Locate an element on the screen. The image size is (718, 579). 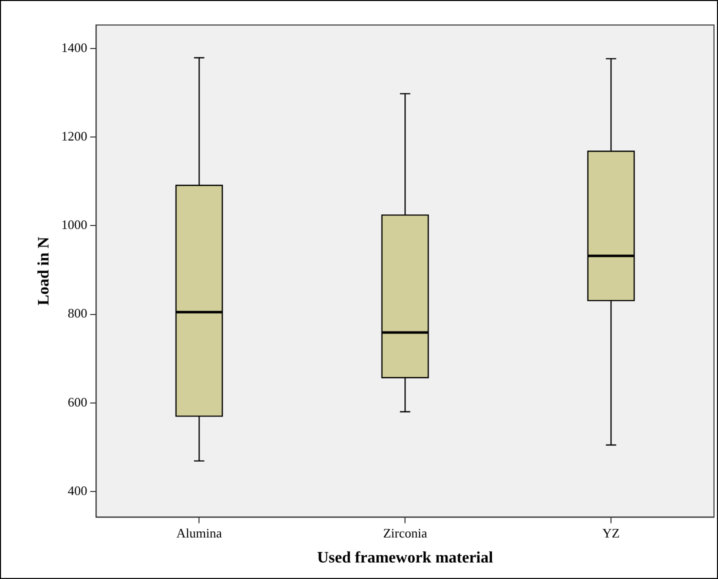
y-tick-label: 1000 is located at coordinates (74, 224).